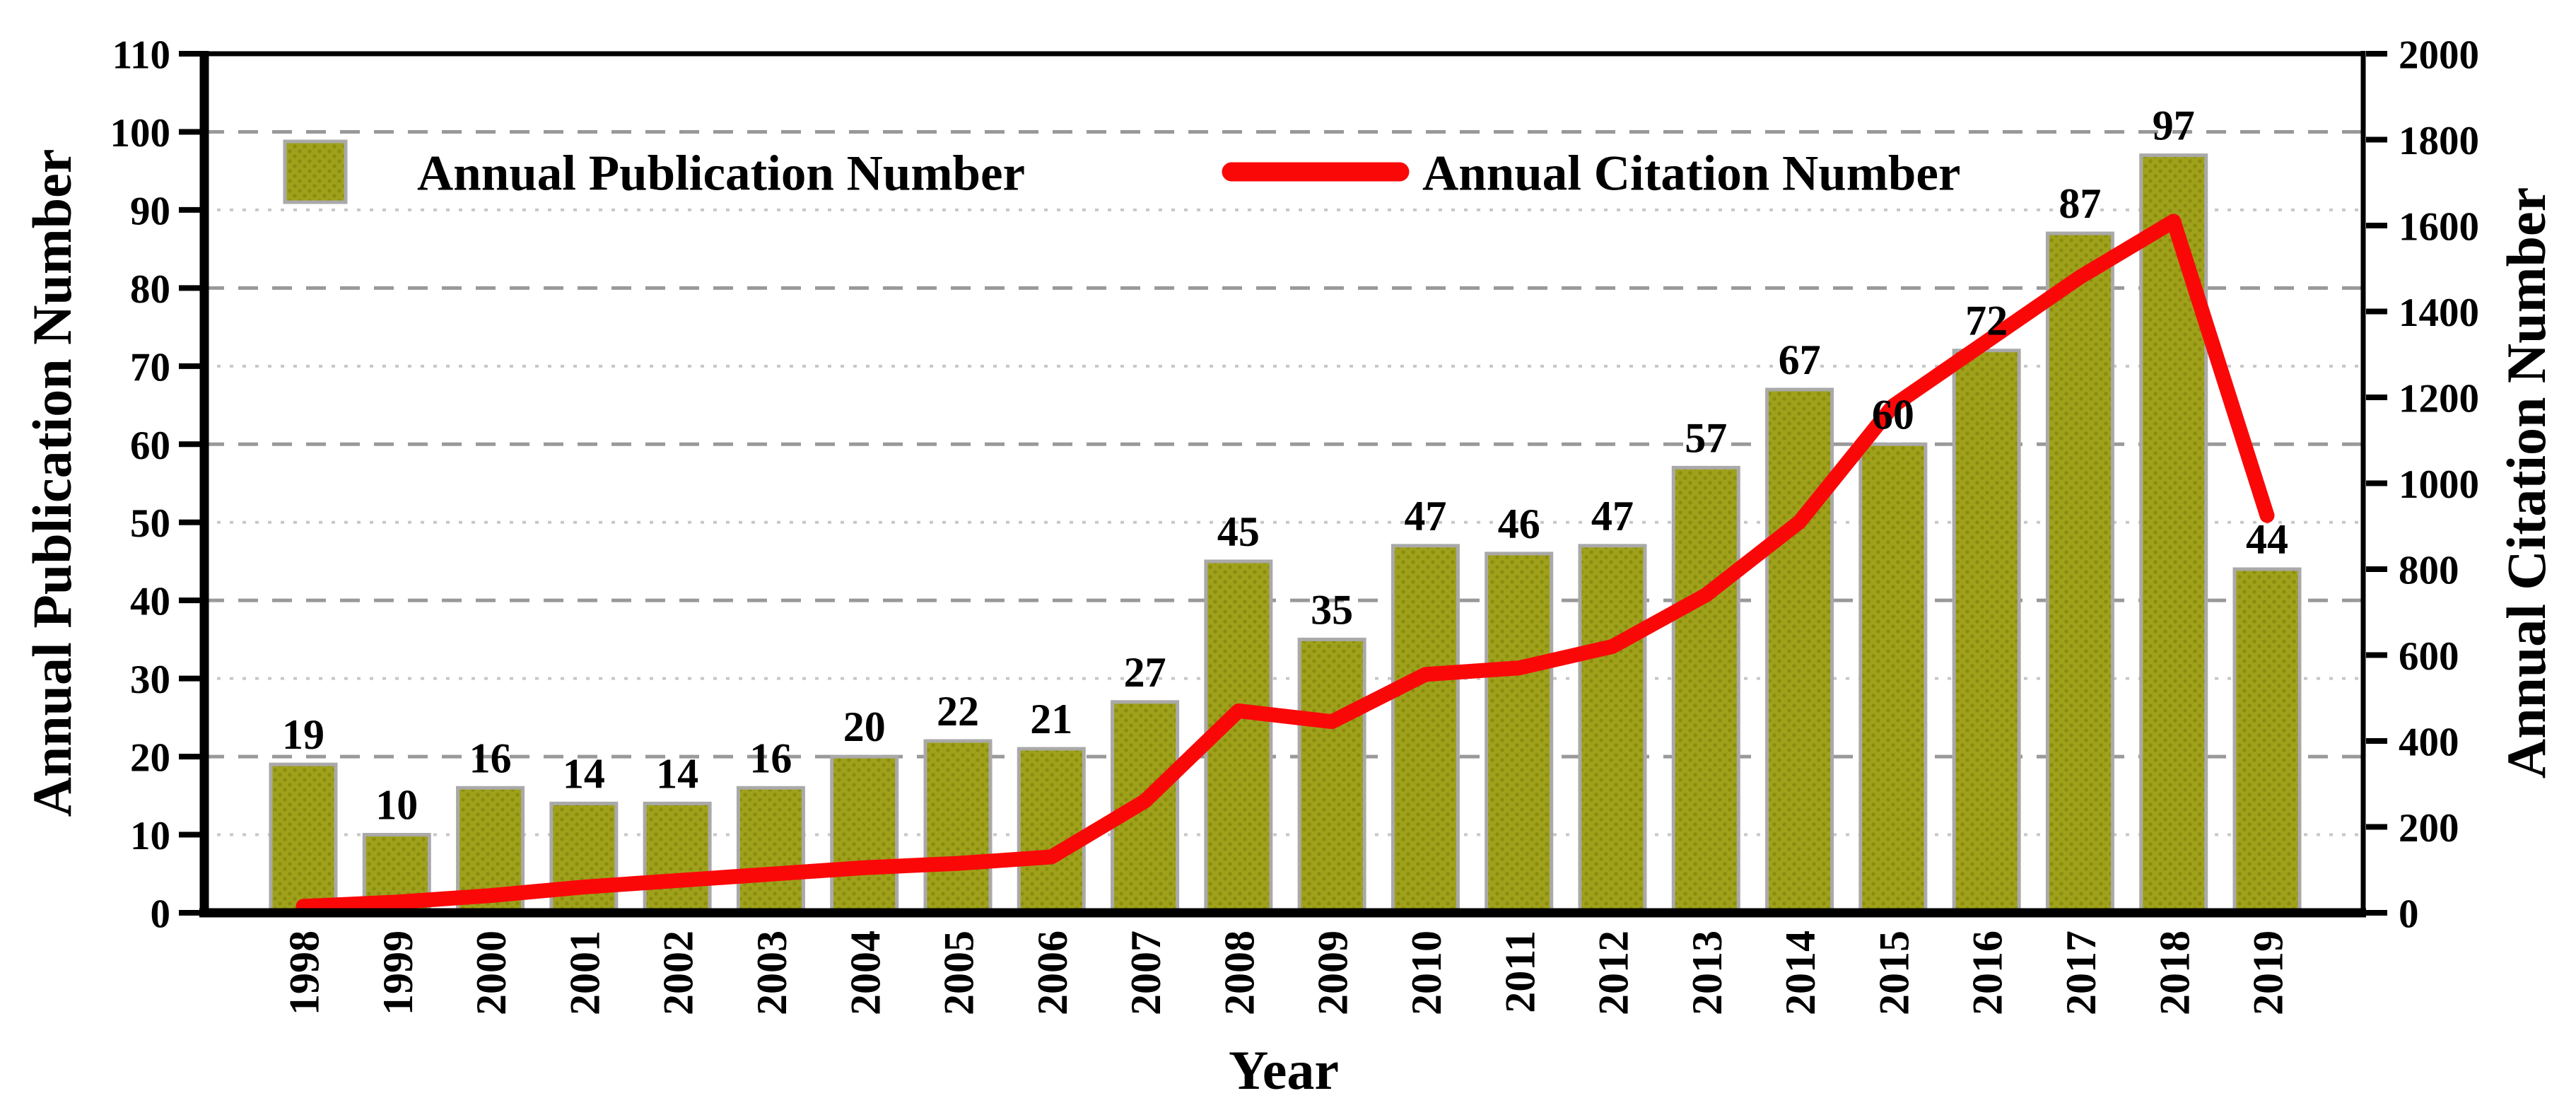 This screenshot has width=2576, height=1115. Describe the element at coordinates (1800, 360) in the screenshot. I see `bar-label-2014: 67` at that location.